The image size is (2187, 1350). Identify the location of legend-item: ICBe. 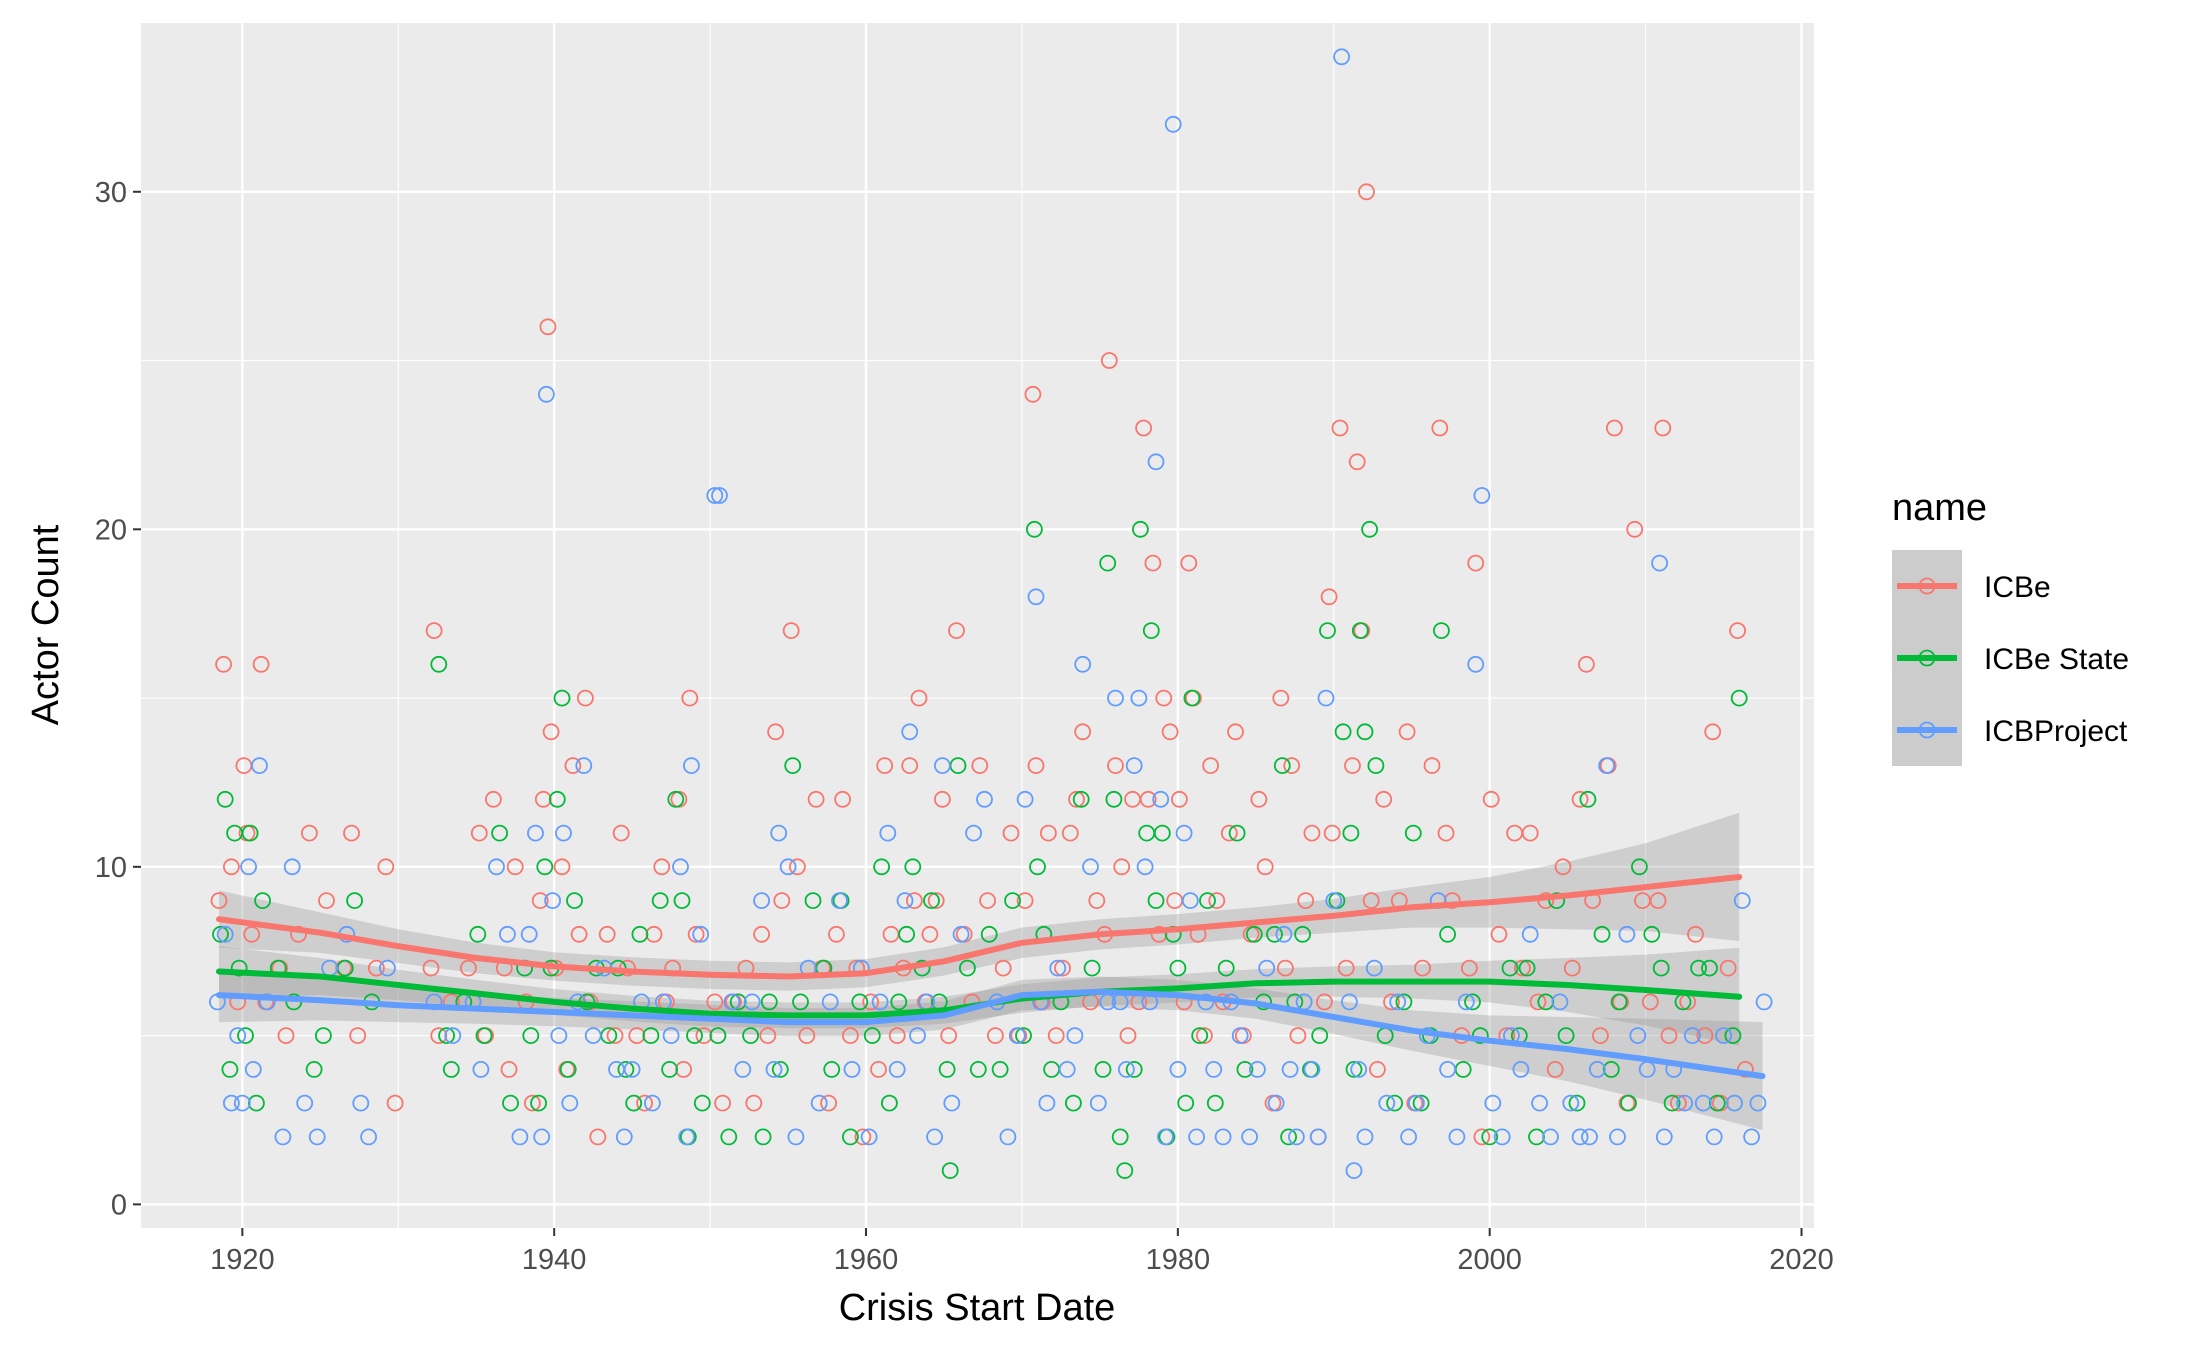
(1971, 586).